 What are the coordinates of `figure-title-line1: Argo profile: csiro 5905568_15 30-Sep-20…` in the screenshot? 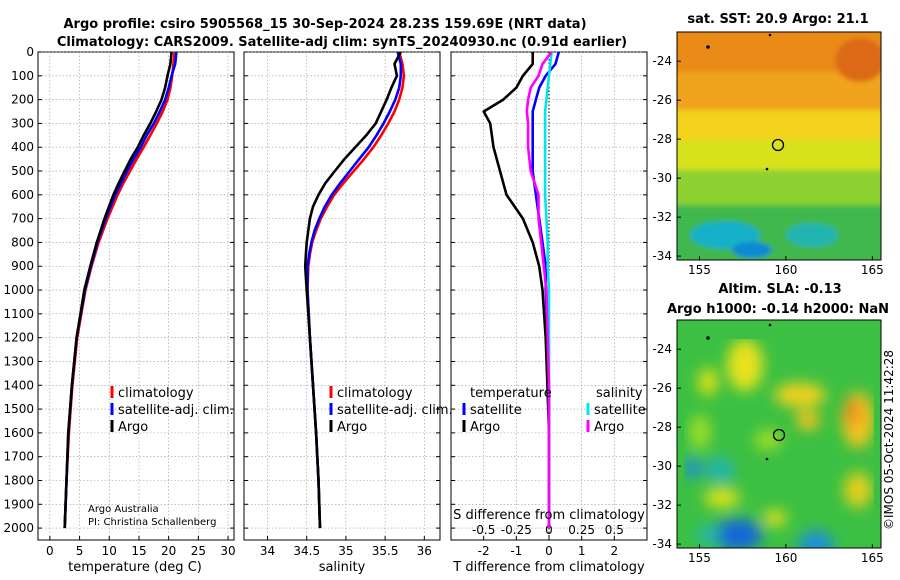 It's located at (324, 24).